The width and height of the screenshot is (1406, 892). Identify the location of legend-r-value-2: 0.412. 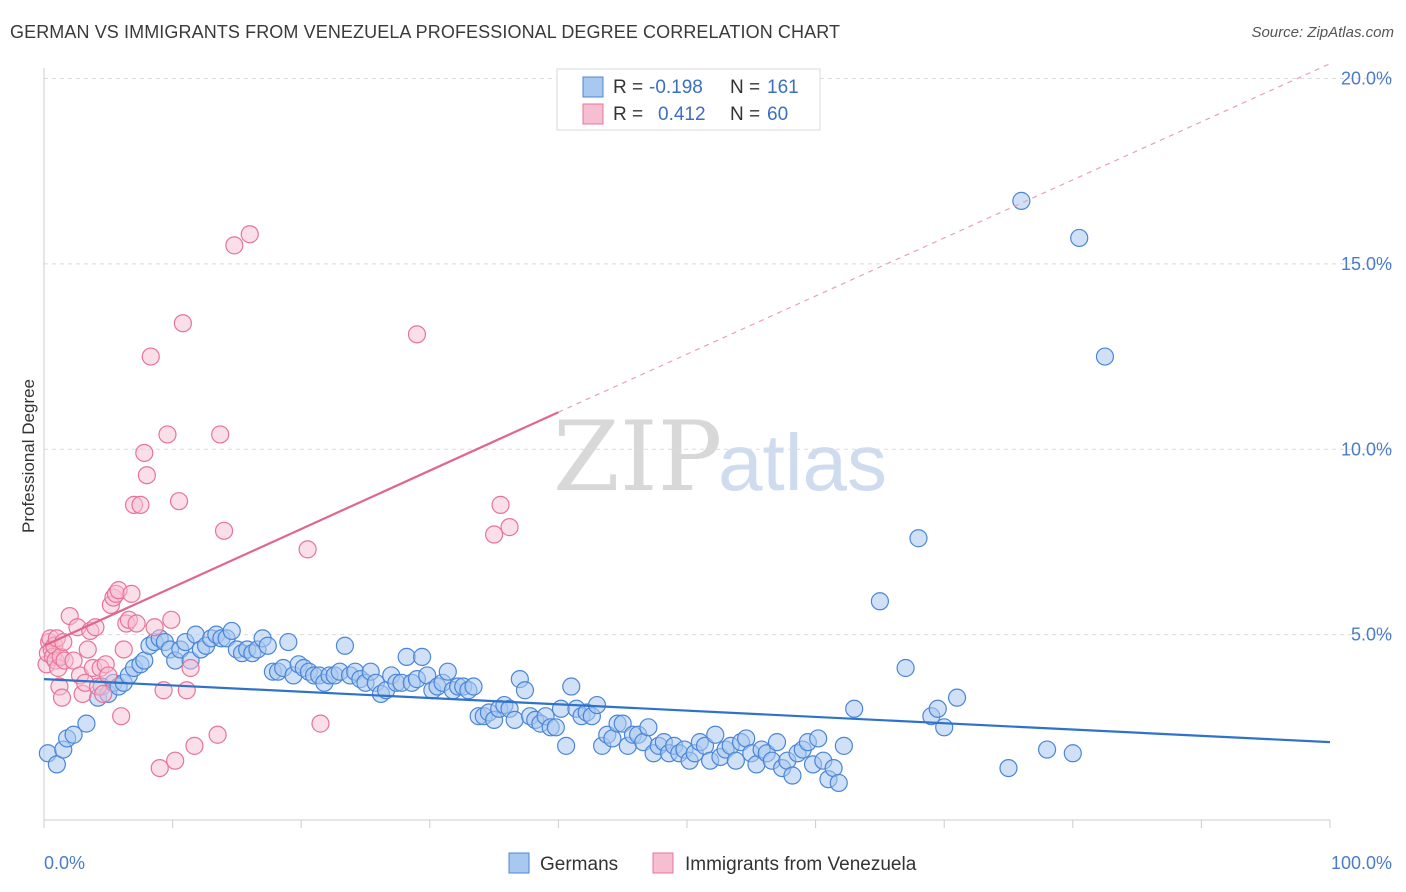
(682, 114).